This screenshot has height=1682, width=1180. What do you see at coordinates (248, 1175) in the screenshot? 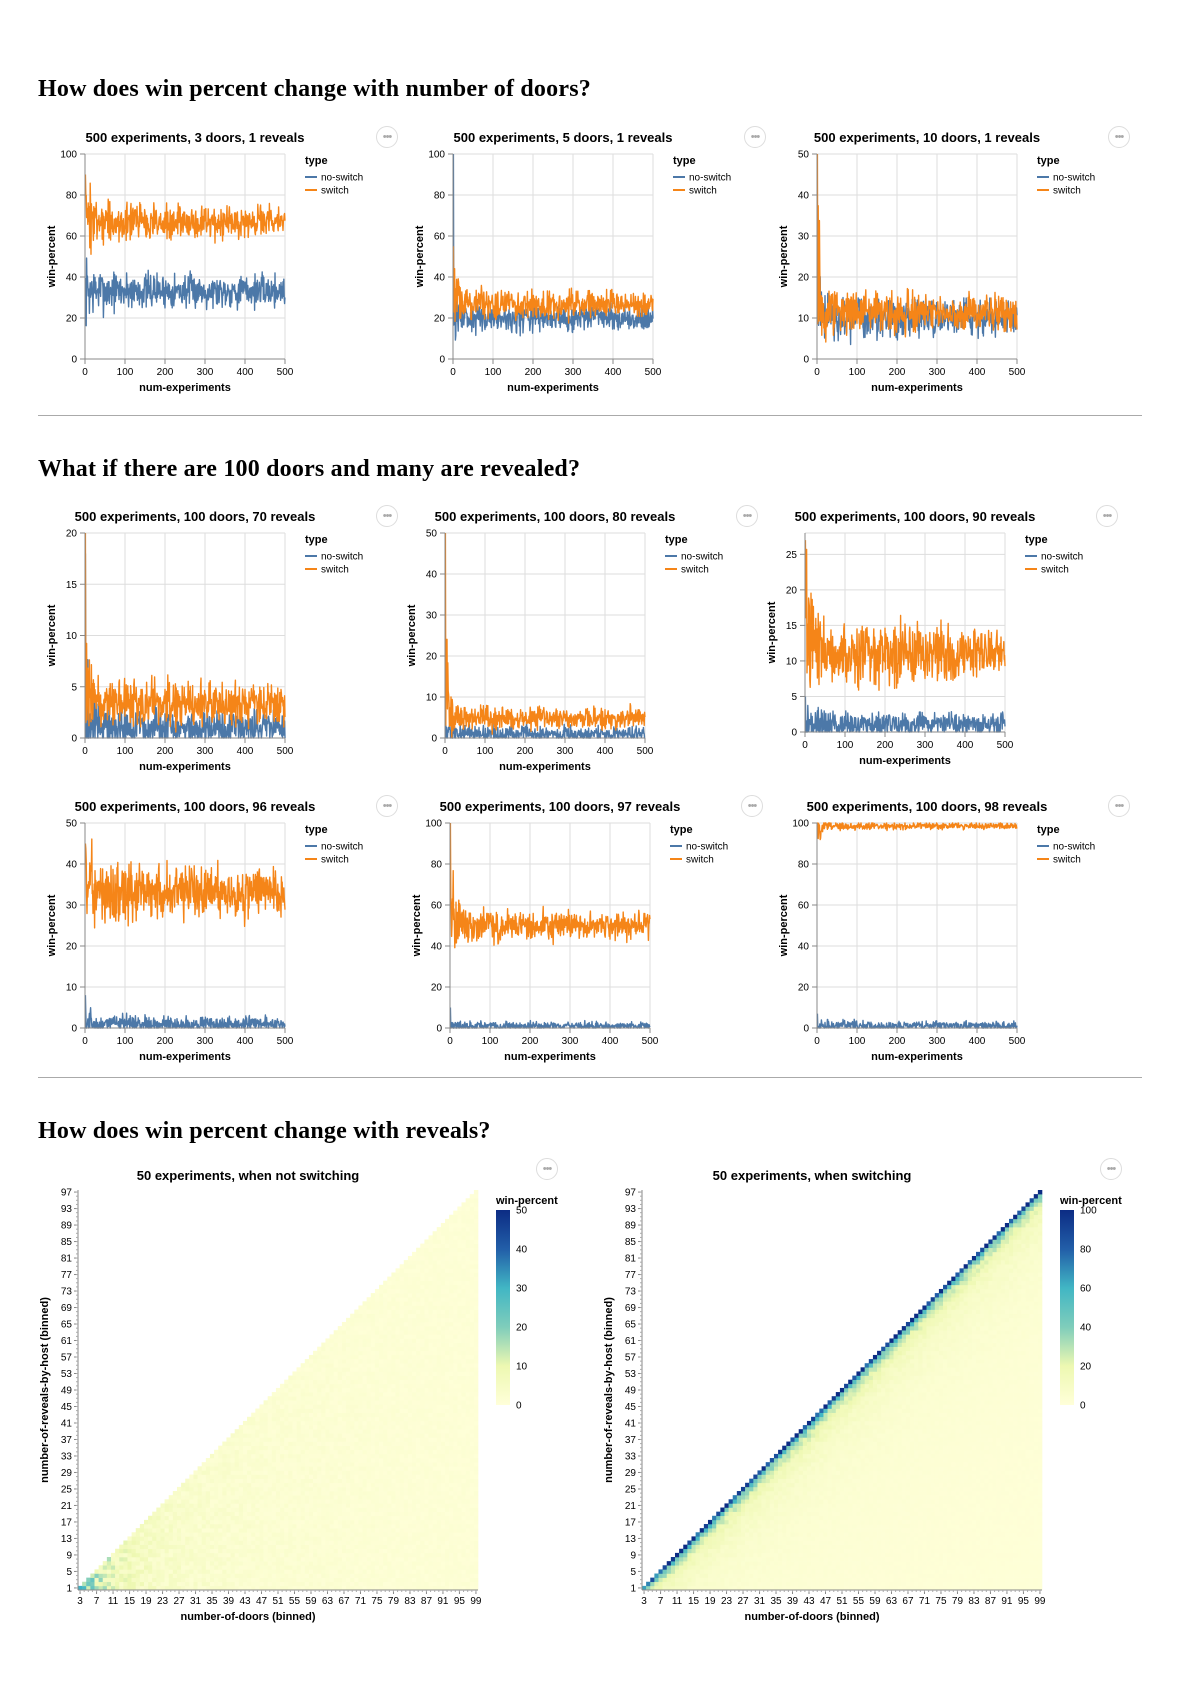
I see `chart-title: 50 experiments, when not switching` at bounding box center [248, 1175].